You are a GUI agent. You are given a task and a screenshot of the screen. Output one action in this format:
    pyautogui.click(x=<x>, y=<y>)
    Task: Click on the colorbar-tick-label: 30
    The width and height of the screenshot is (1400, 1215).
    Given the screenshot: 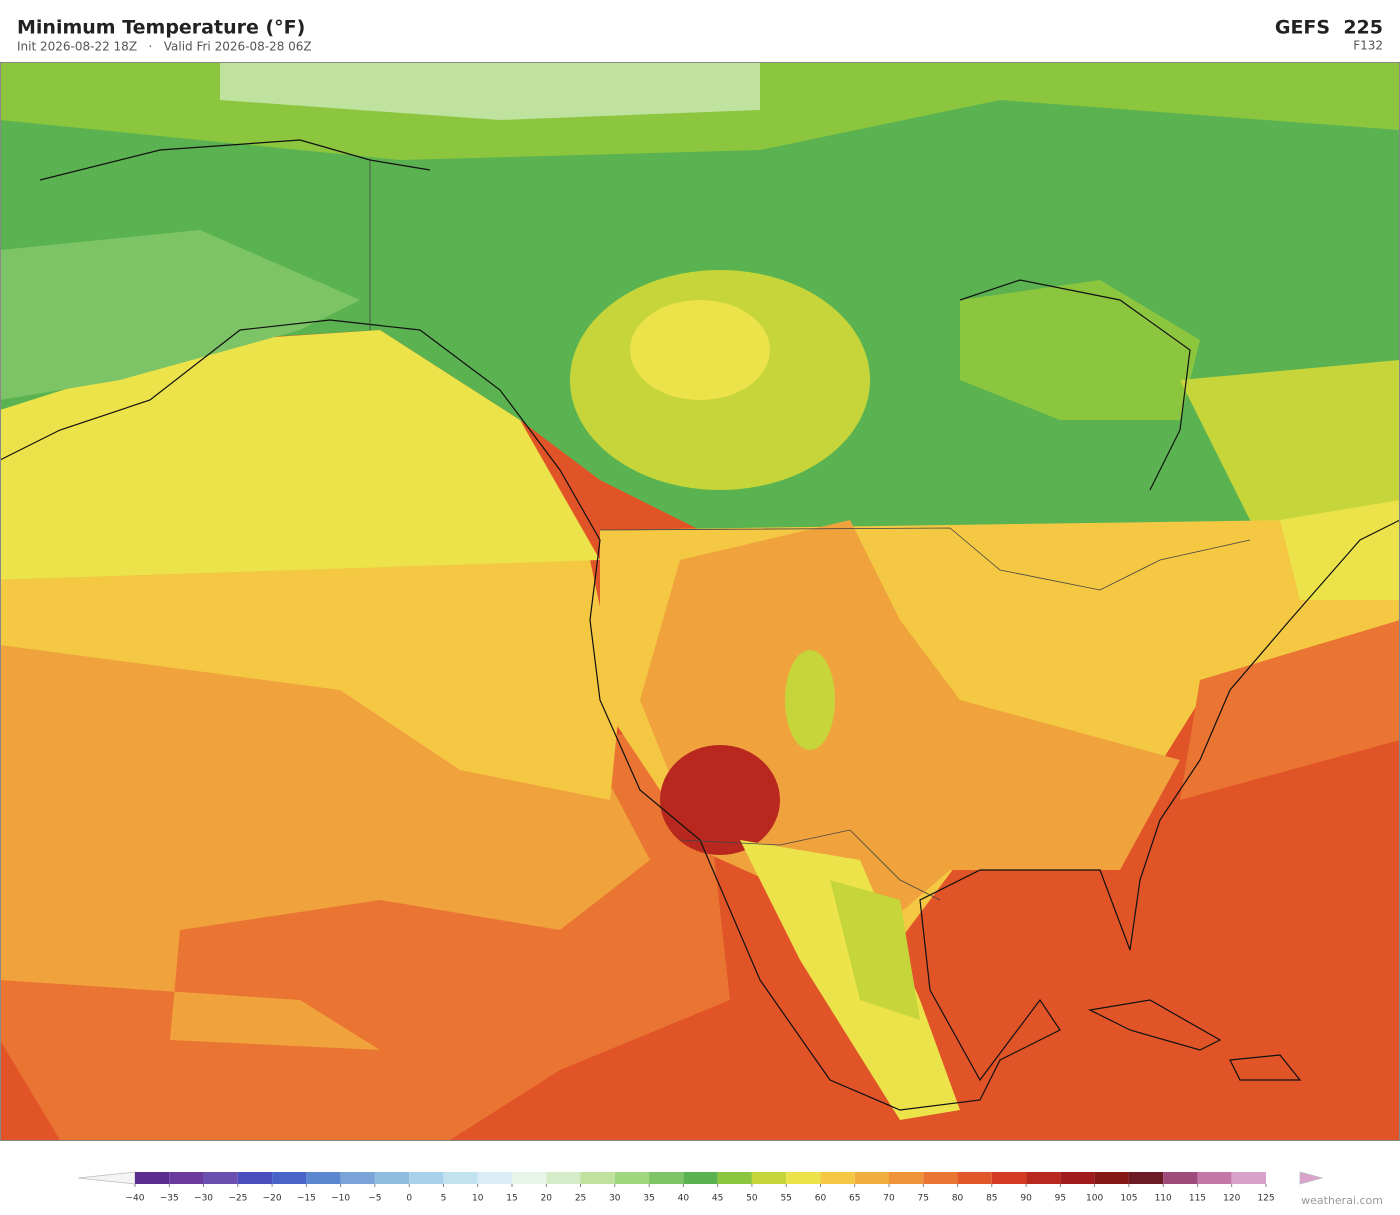 What is the action you would take?
    pyautogui.click(x=615, y=1199)
    